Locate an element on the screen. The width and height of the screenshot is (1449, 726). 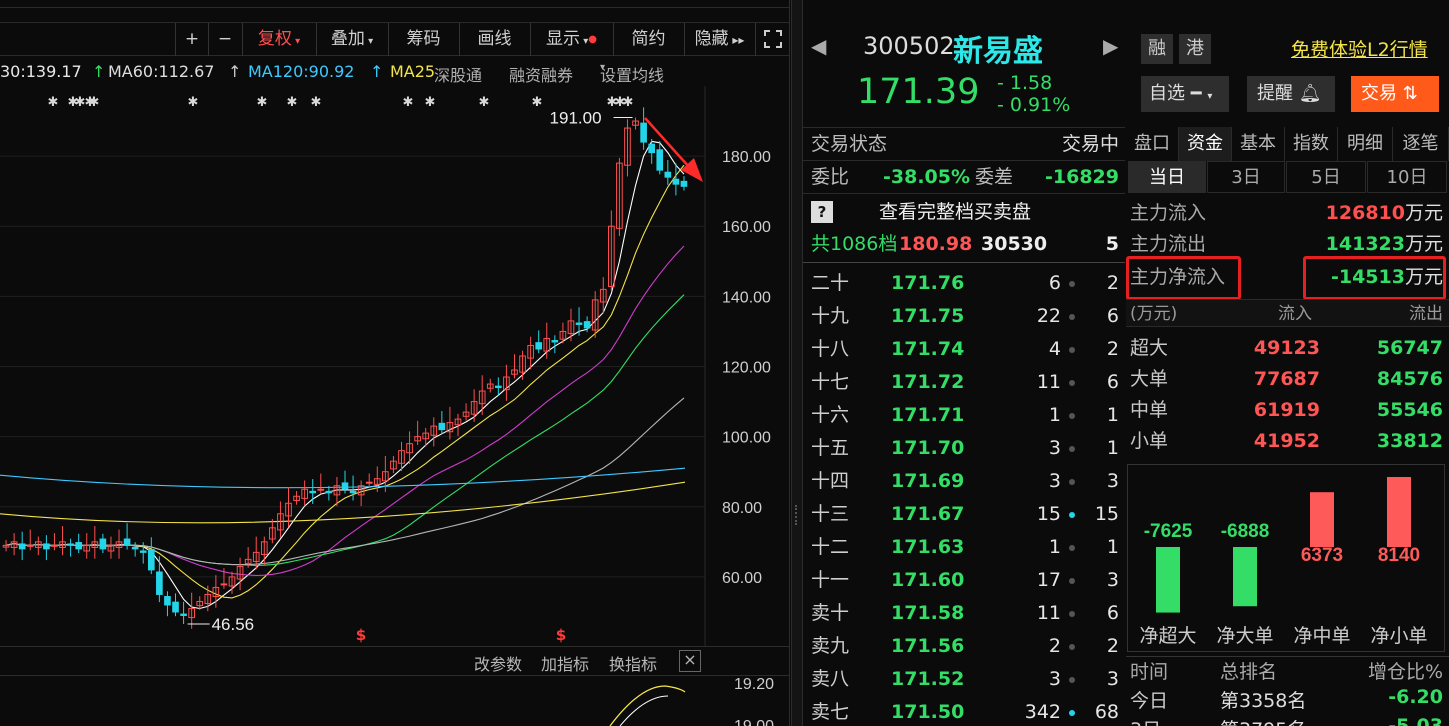
highlight-box-label is located at coordinates (1183, 278).